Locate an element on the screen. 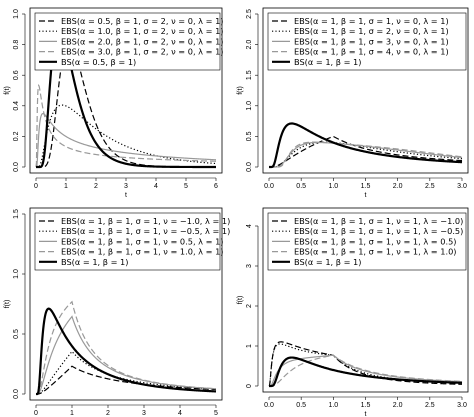 The width and height of the screenshot is (474, 417). legend-entry: EBS(α = 1, β = 1, σ = 1, ν = 0, λ = 1) is located at coordinates (371, 21).